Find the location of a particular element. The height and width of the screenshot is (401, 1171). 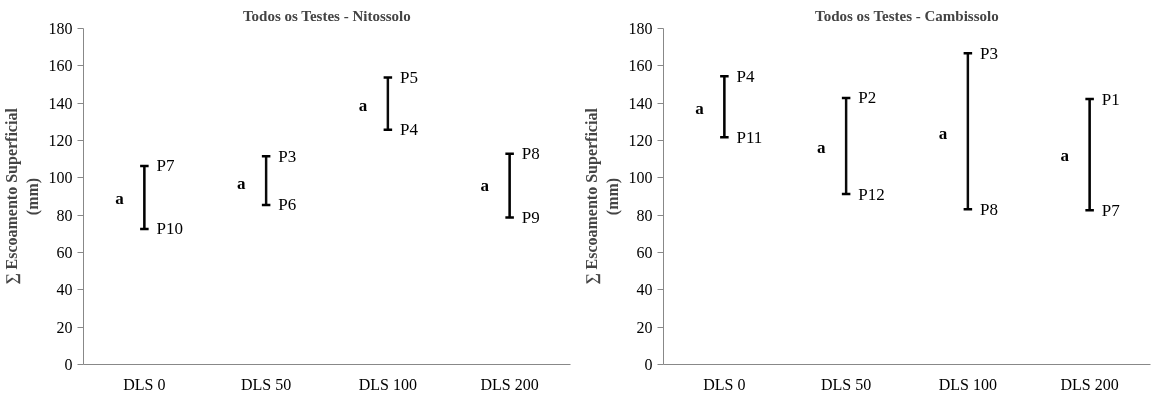

annotation: P10 is located at coordinates (170, 229).